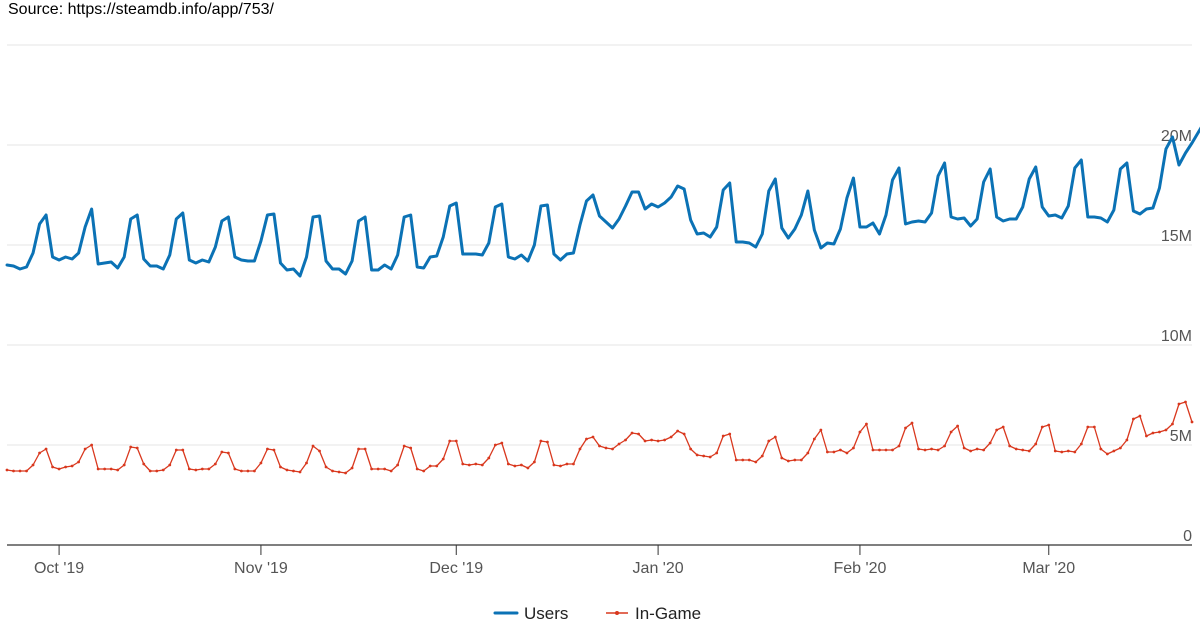 Image resolution: width=1200 pixels, height=630 pixels. I want to click on y-tick-label: 20M, so click(1176, 136).